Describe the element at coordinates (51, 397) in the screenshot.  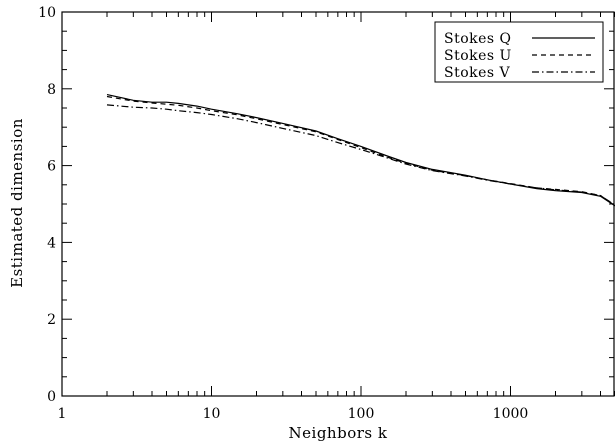
I see `y-tick-label: 0` at that location.